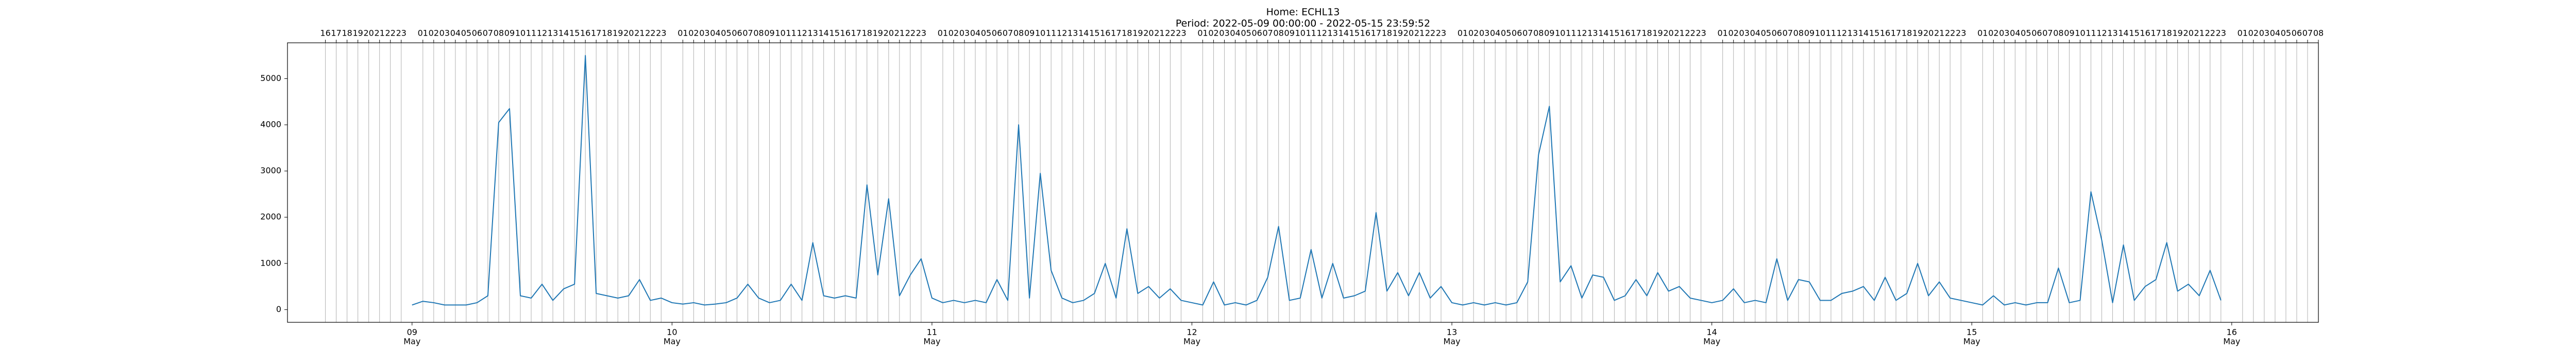 The height and width of the screenshot is (361, 2576). What do you see at coordinates (270, 78) in the screenshot?
I see `y-tick-label: 5000` at bounding box center [270, 78].